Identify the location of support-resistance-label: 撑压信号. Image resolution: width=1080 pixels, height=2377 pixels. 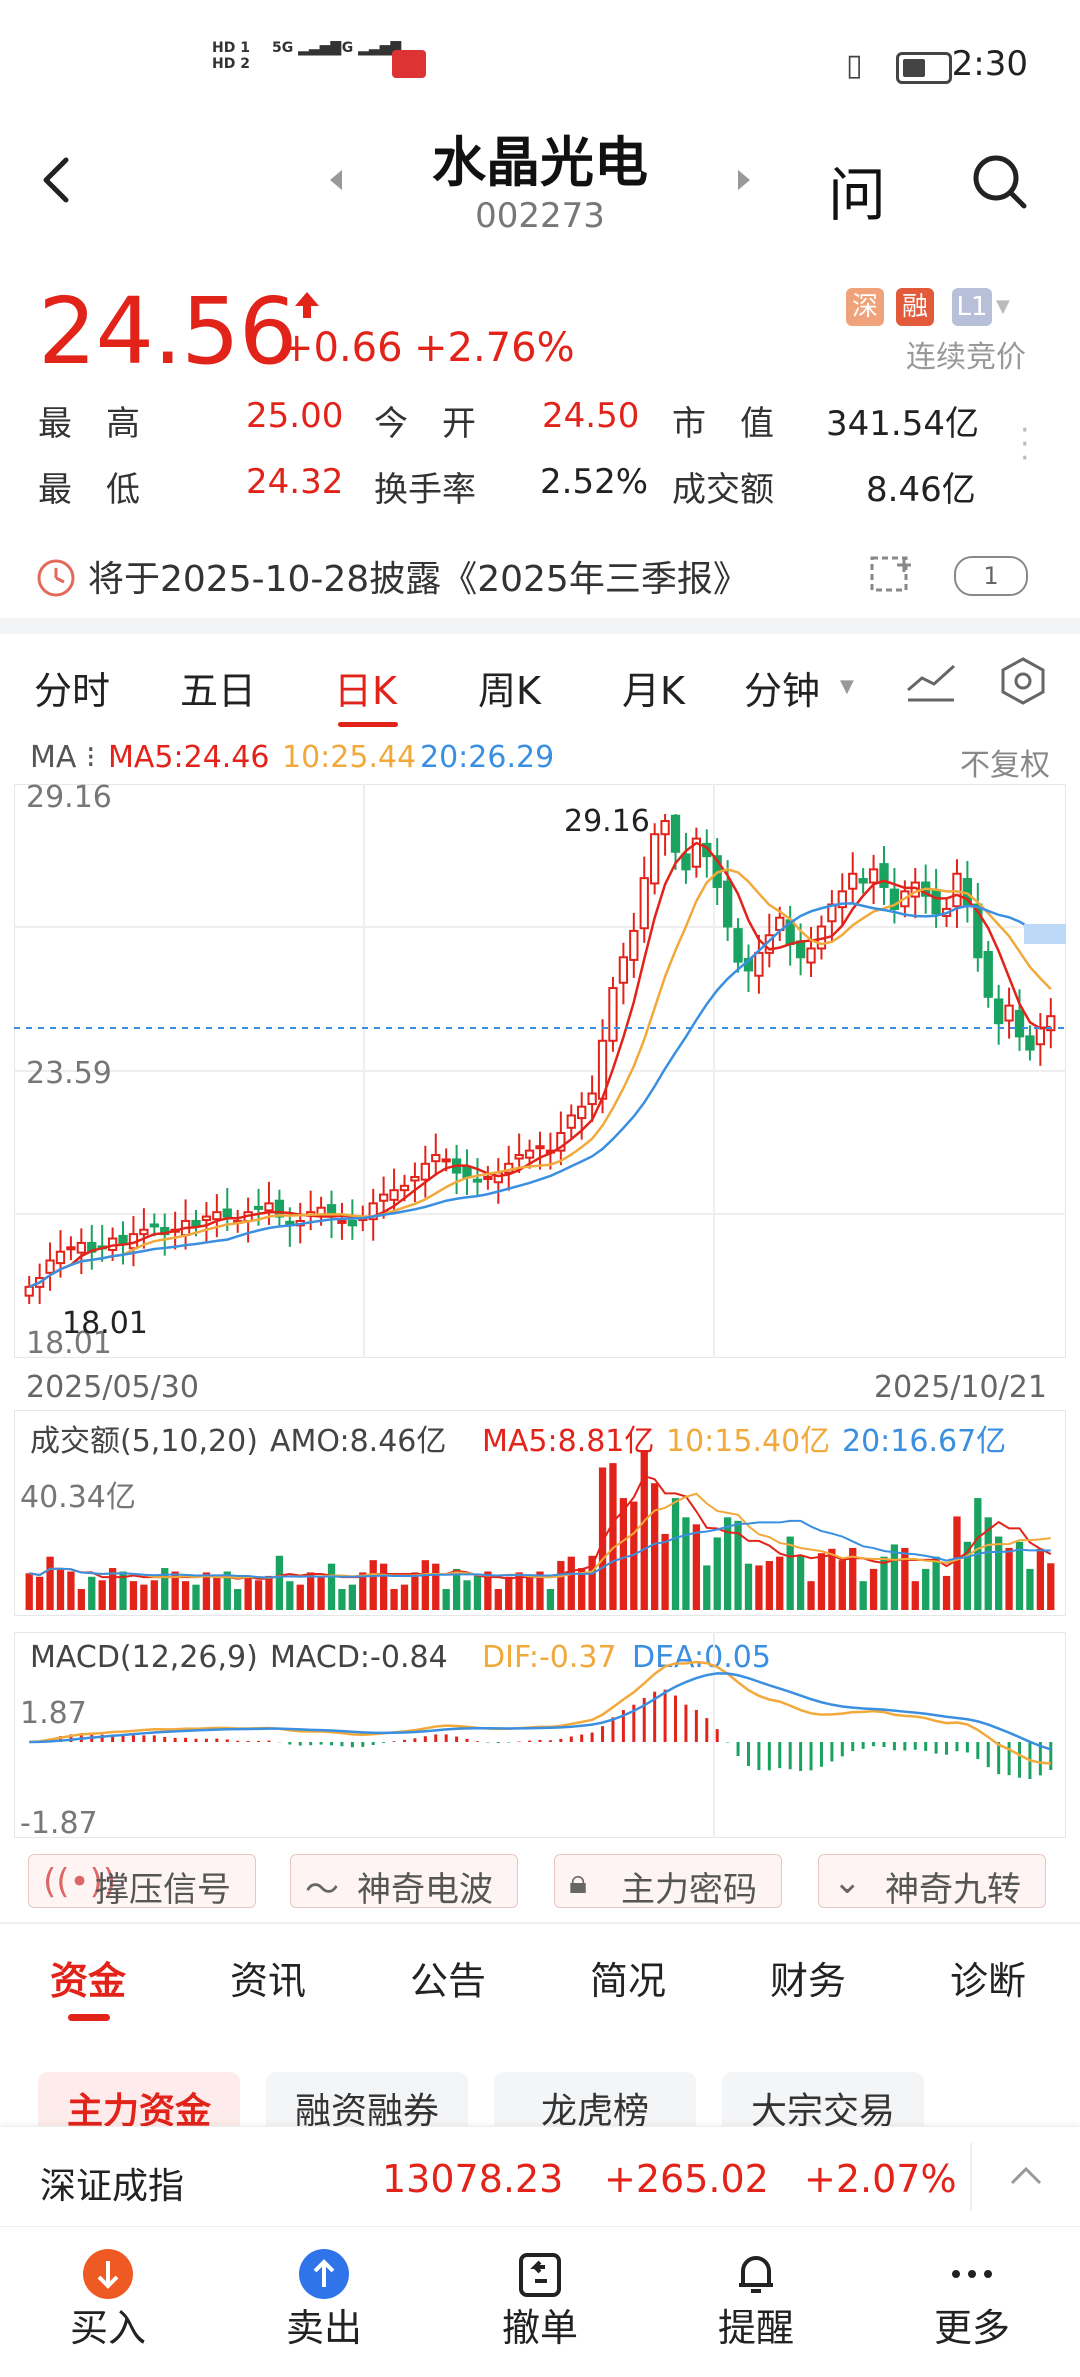
(163, 1890).